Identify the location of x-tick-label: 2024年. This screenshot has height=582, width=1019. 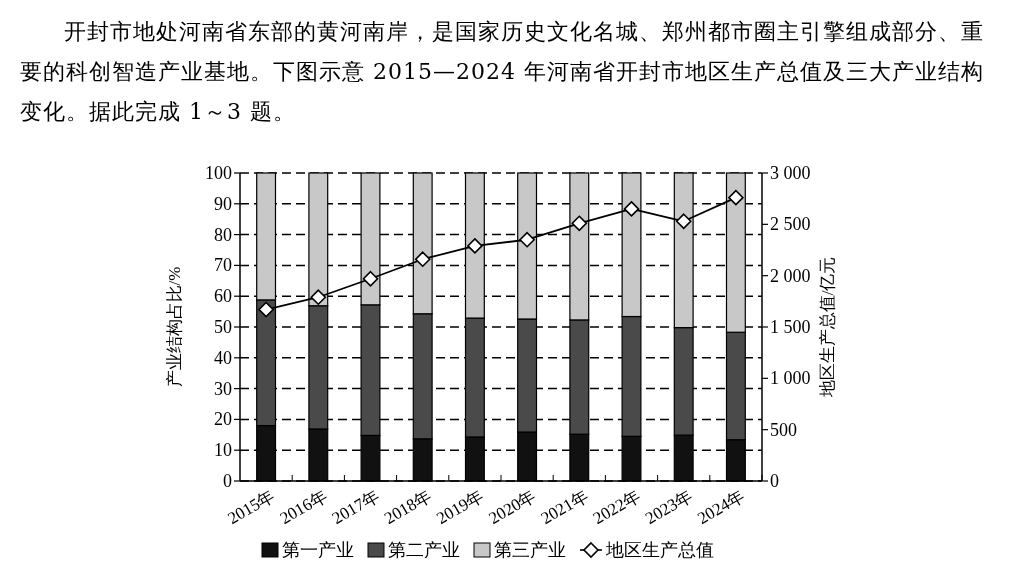
(721, 507).